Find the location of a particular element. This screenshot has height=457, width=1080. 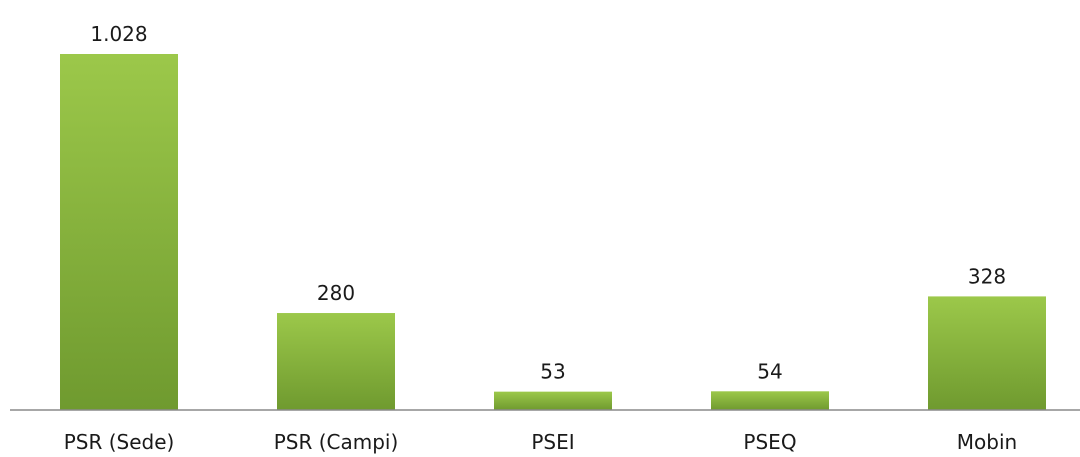

category-label-1: PSR (Campi) is located at coordinates (336, 442).